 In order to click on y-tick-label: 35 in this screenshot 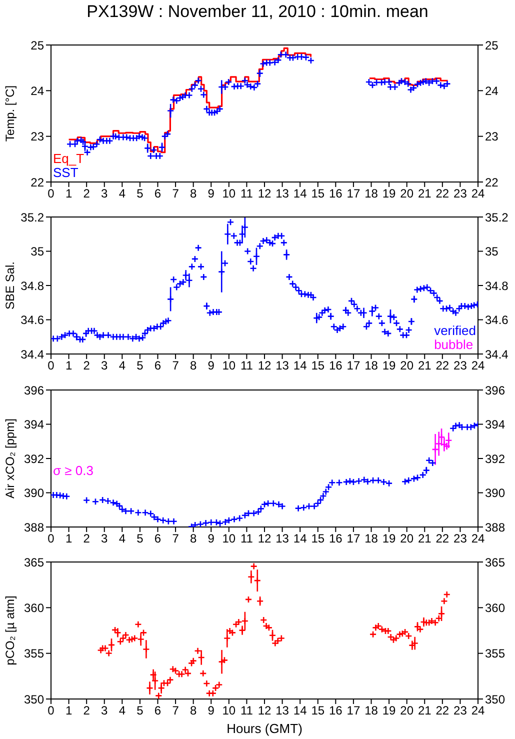, I will do `click(37, 251)`.